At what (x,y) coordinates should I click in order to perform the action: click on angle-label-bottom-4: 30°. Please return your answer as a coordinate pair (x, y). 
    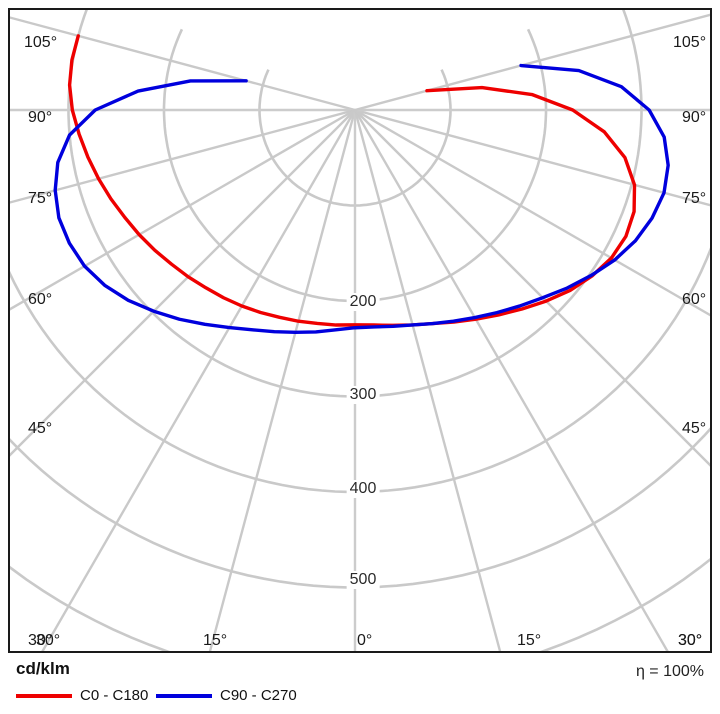
    Looking at the image, I should click on (690, 640).